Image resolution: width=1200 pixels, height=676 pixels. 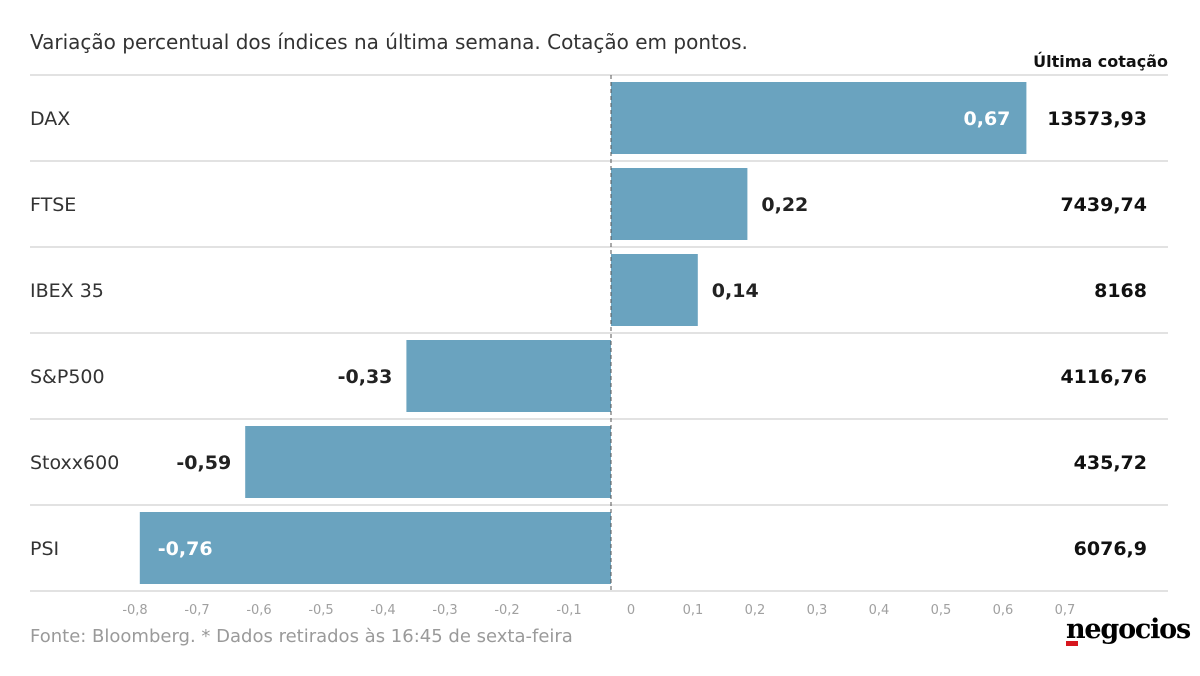 I want to click on x-tick-label: -0,3, so click(x=444, y=610).